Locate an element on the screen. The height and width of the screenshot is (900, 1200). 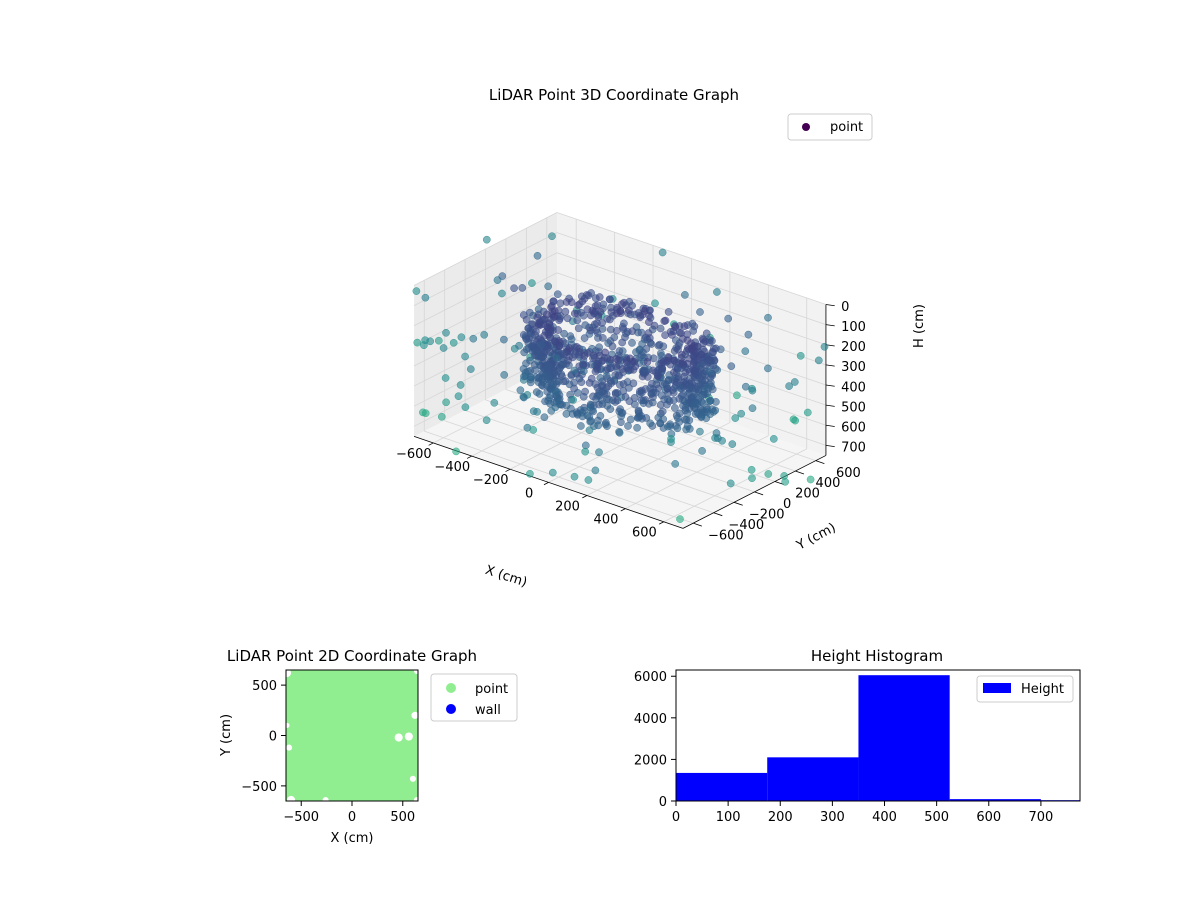
chart-3d-ytick-label: 600 is located at coordinates (848, 473).